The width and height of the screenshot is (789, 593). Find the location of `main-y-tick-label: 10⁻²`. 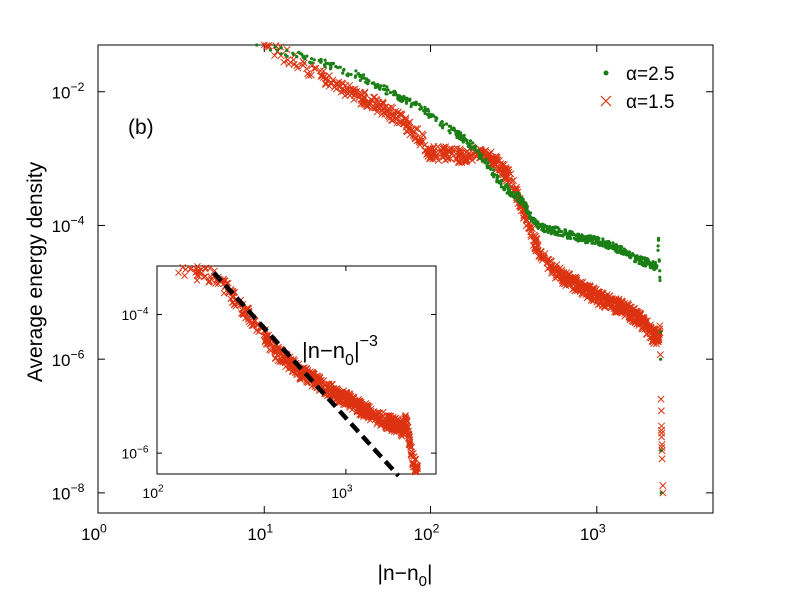

main-y-tick-label: 10⁻² is located at coordinates (68, 91).